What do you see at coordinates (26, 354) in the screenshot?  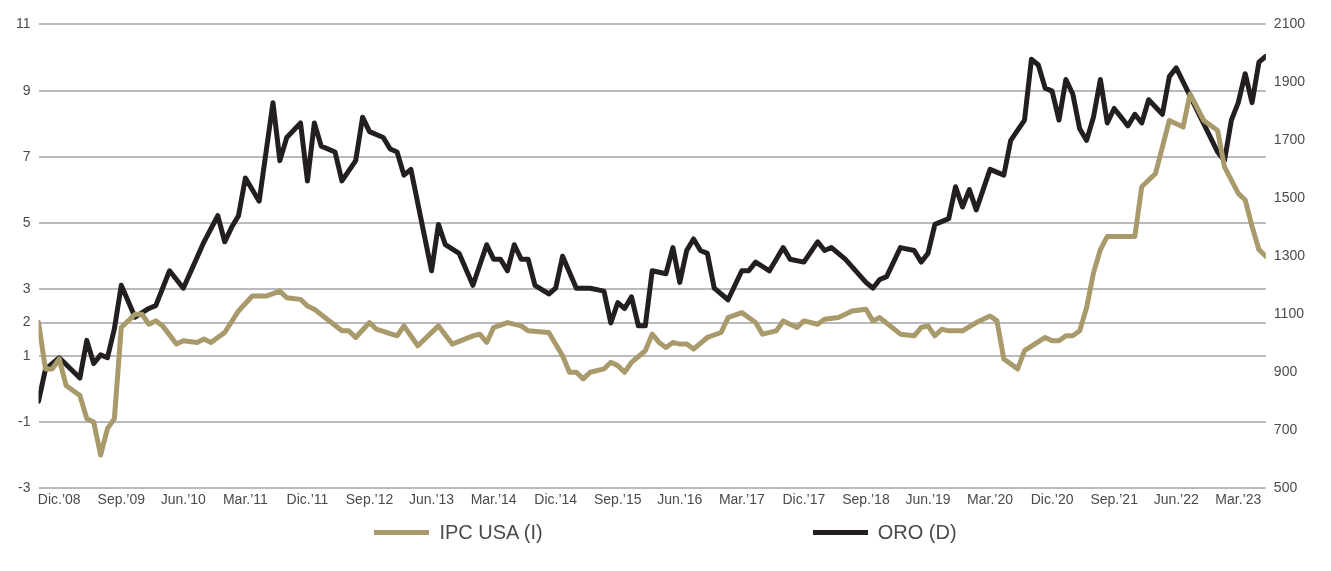 I see `y-tick-label: 1` at bounding box center [26, 354].